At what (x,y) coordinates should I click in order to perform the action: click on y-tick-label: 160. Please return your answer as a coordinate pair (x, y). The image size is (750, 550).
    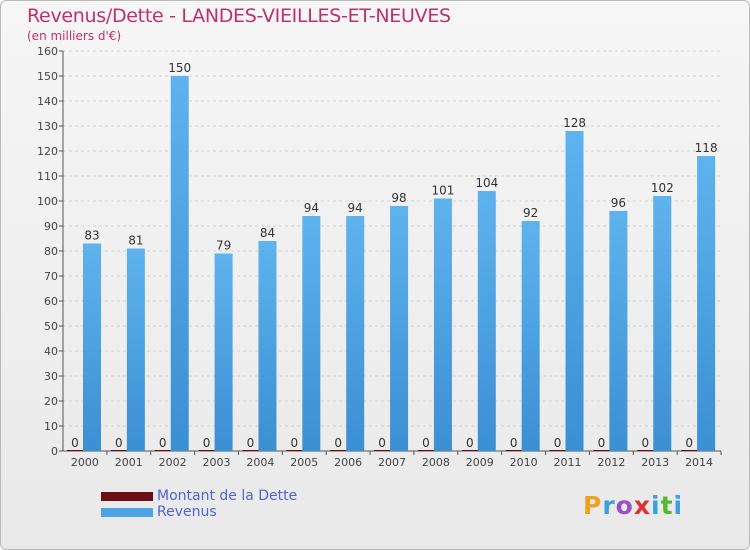
    Looking at the image, I should click on (47, 51).